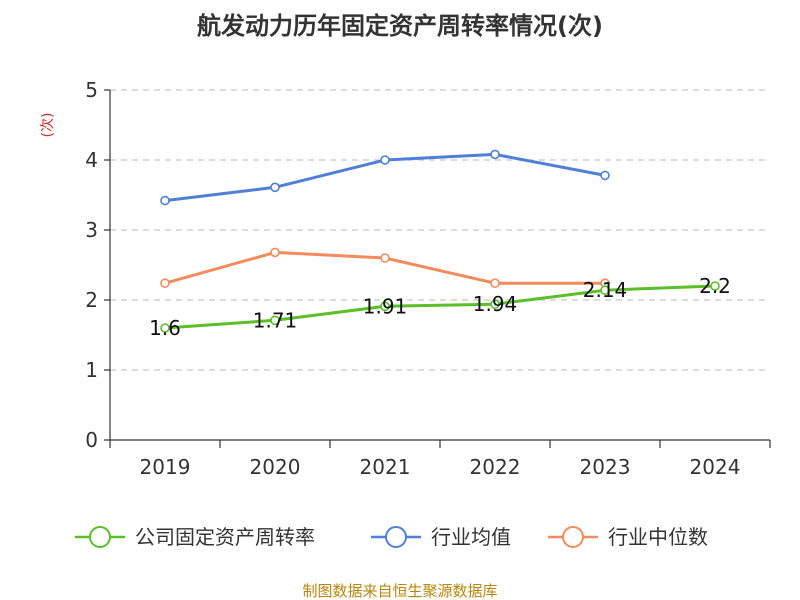 The height and width of the screenshot is (600, 800). I want to click on legend-item-company: 公司固定资产周转率, so click(195, 537).